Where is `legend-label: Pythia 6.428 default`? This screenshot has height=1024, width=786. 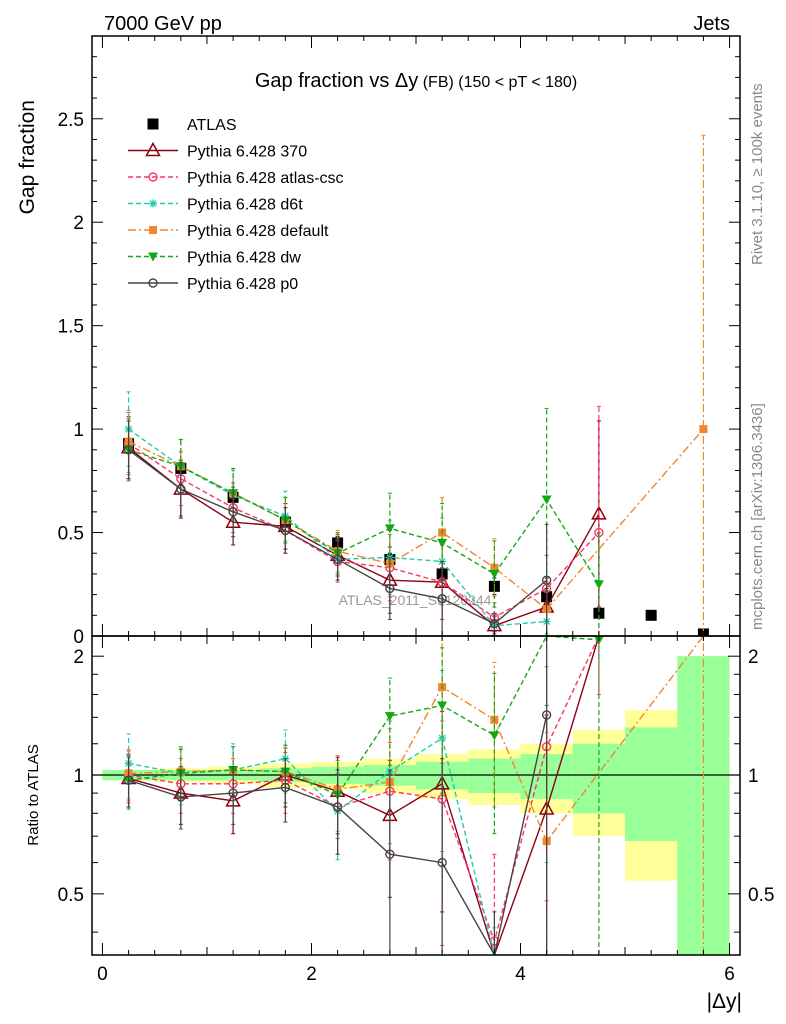
legend-label: Pythia 6.428 default is located at coordinates (258, 231).